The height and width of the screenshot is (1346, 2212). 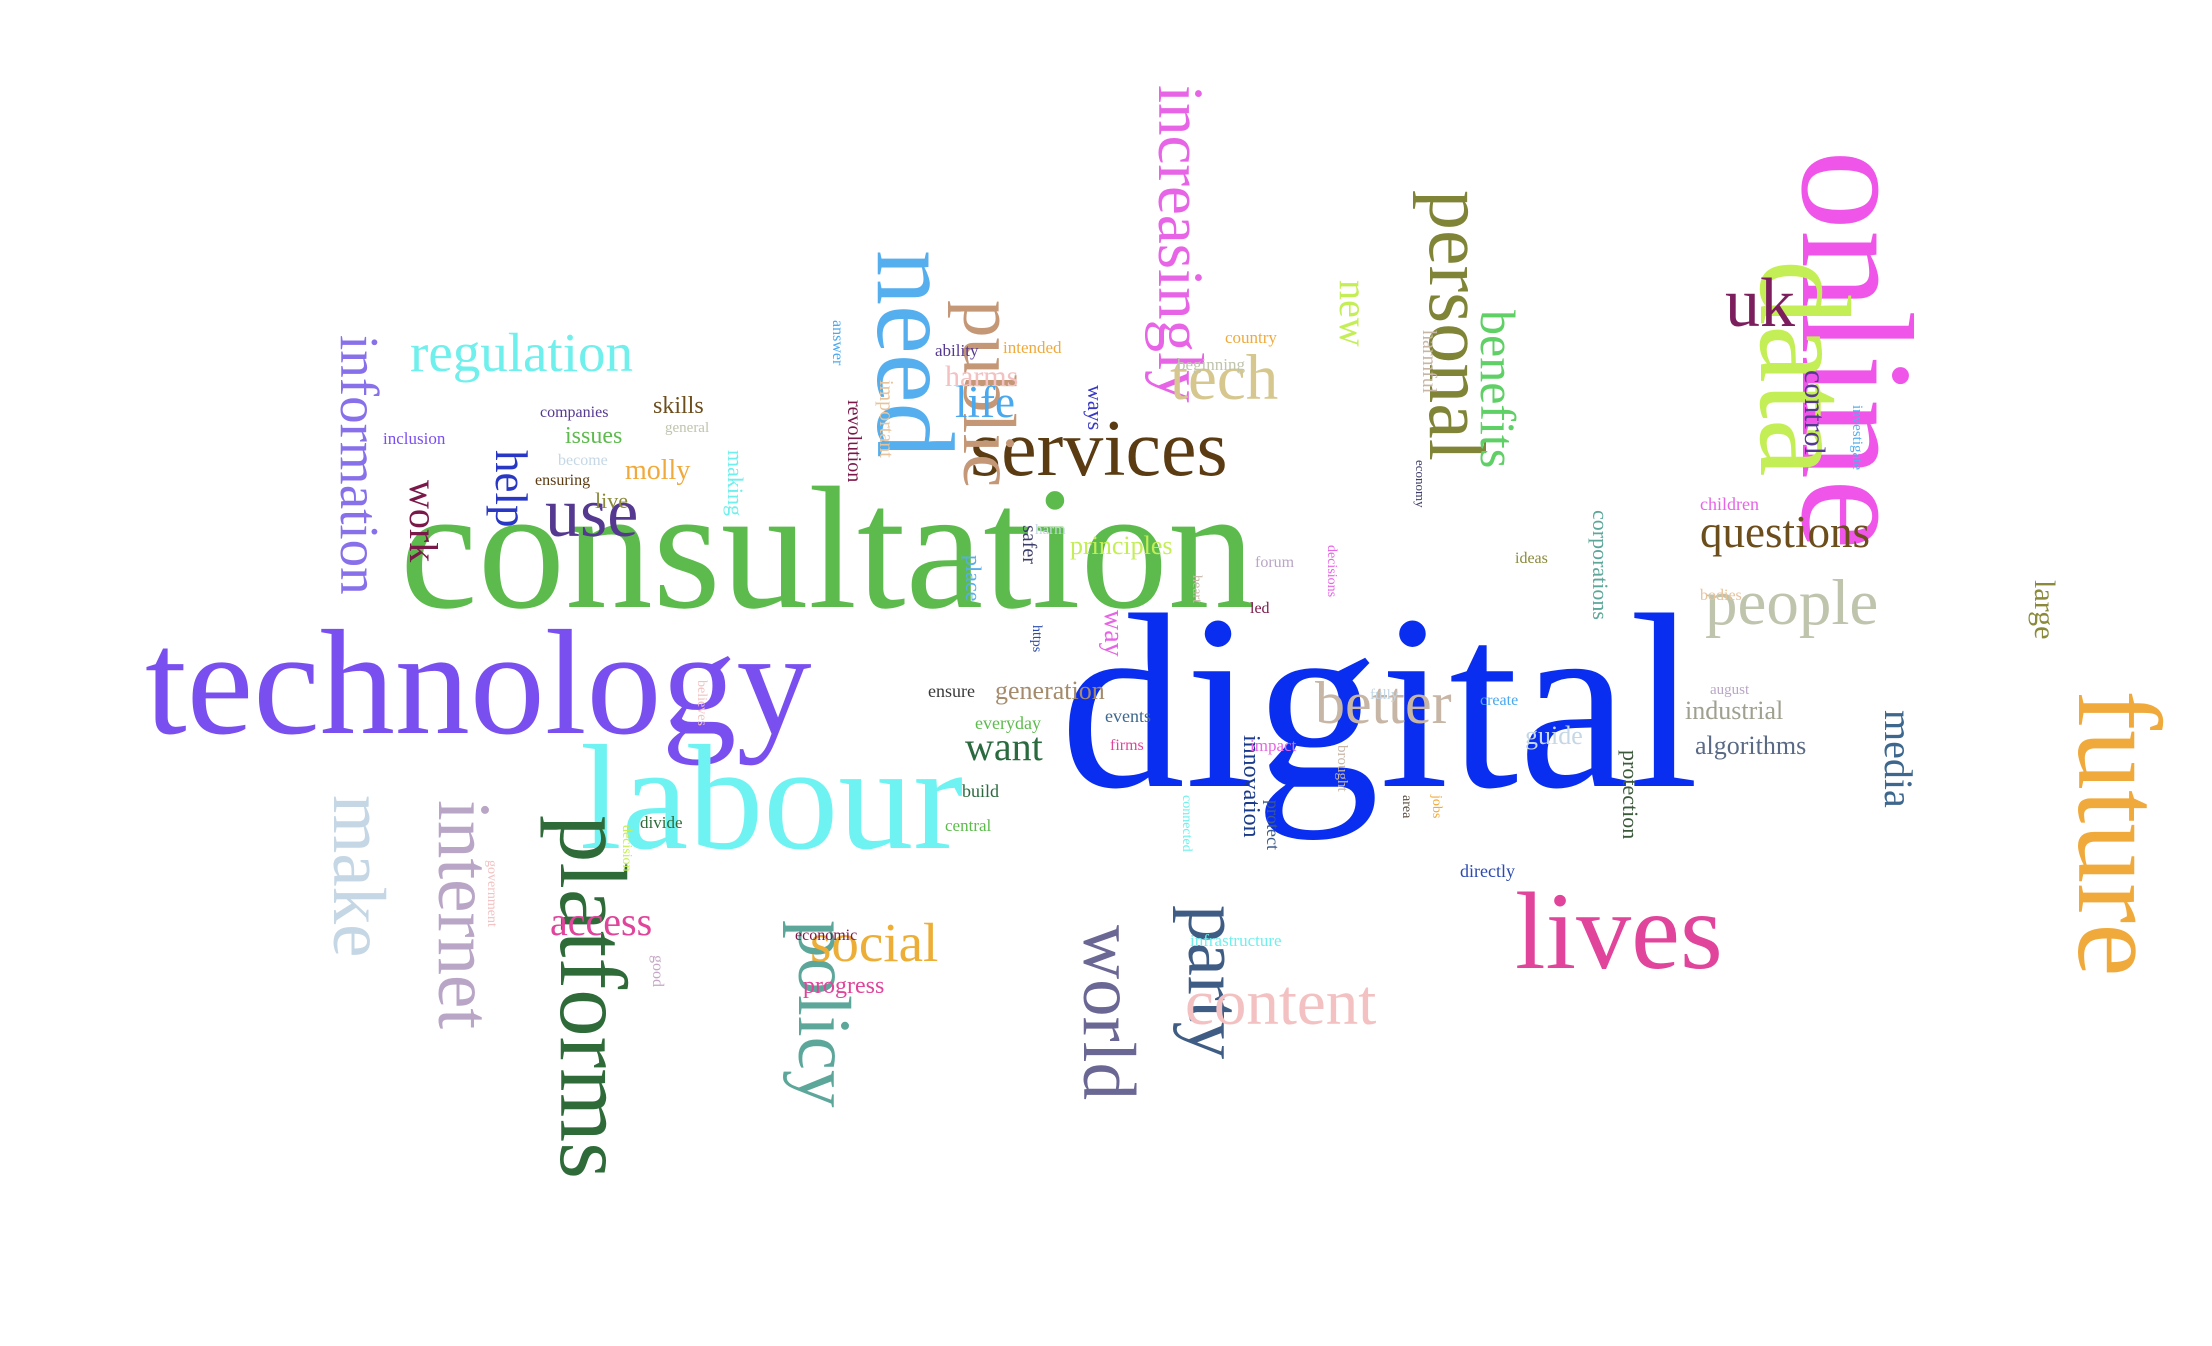 I want to click on word-led: led, so click(x=1260, y=608).